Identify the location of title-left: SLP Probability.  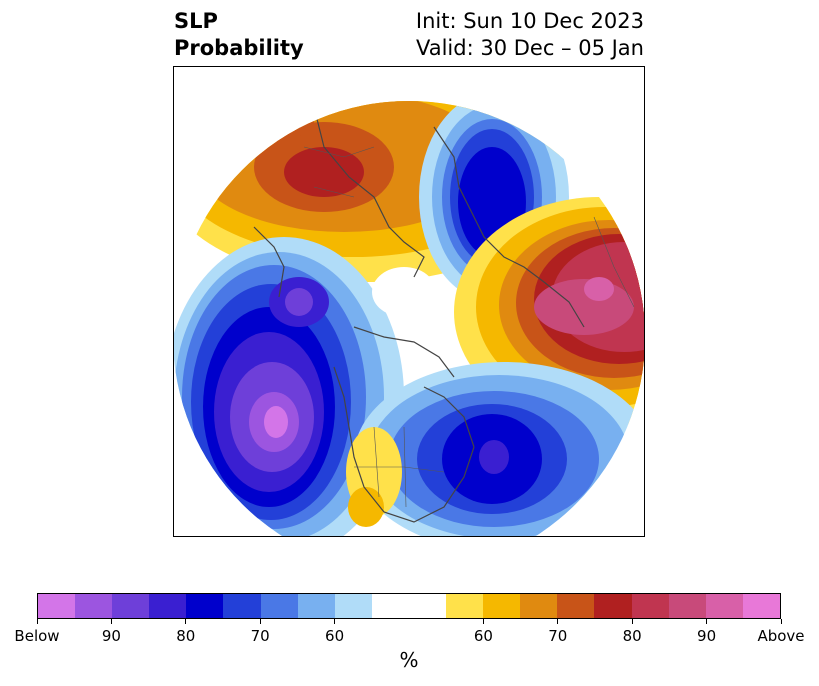
(239, 35).